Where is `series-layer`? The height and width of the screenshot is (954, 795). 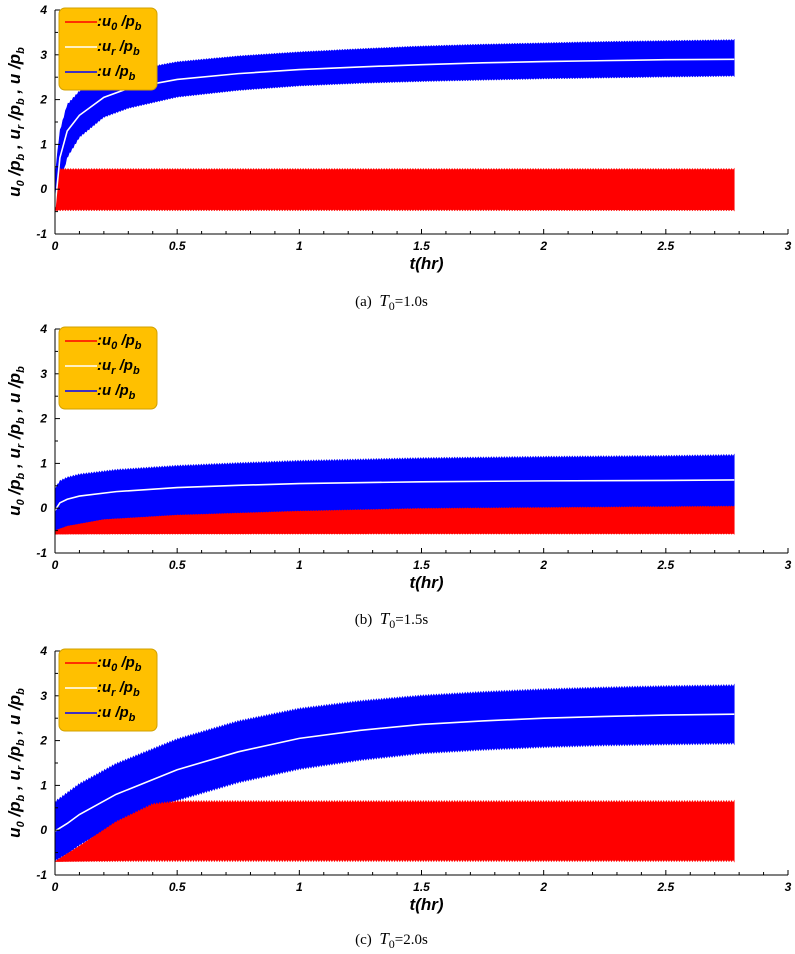
series-layer is located at coordinates (395, 494).